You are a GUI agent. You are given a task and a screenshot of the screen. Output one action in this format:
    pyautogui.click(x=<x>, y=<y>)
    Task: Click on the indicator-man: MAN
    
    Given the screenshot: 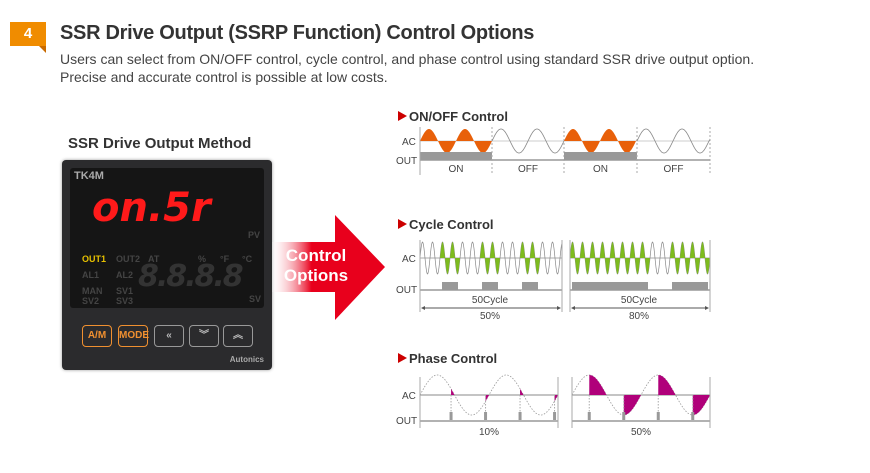 What is the action you would take?
    pyautogui.click(x=92, y=291)
    